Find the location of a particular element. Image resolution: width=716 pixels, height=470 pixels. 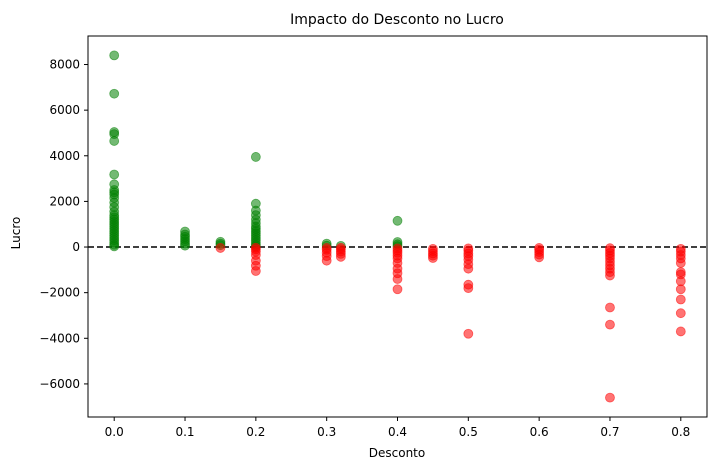

x-tick-label: 0.3 is located at coordinates (326, 432).